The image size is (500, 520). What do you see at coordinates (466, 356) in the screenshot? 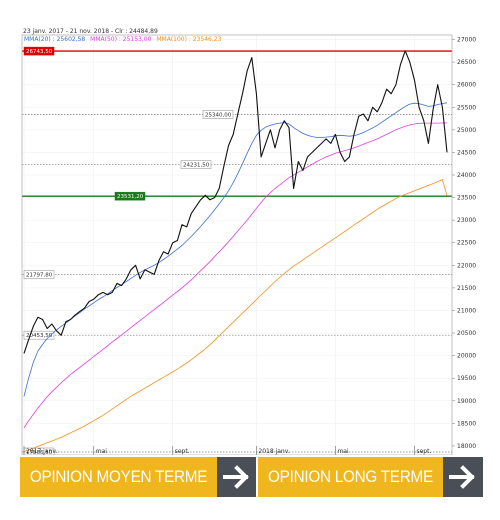
I see `y-tick-label: 20000` at bounding box center [466, 356].